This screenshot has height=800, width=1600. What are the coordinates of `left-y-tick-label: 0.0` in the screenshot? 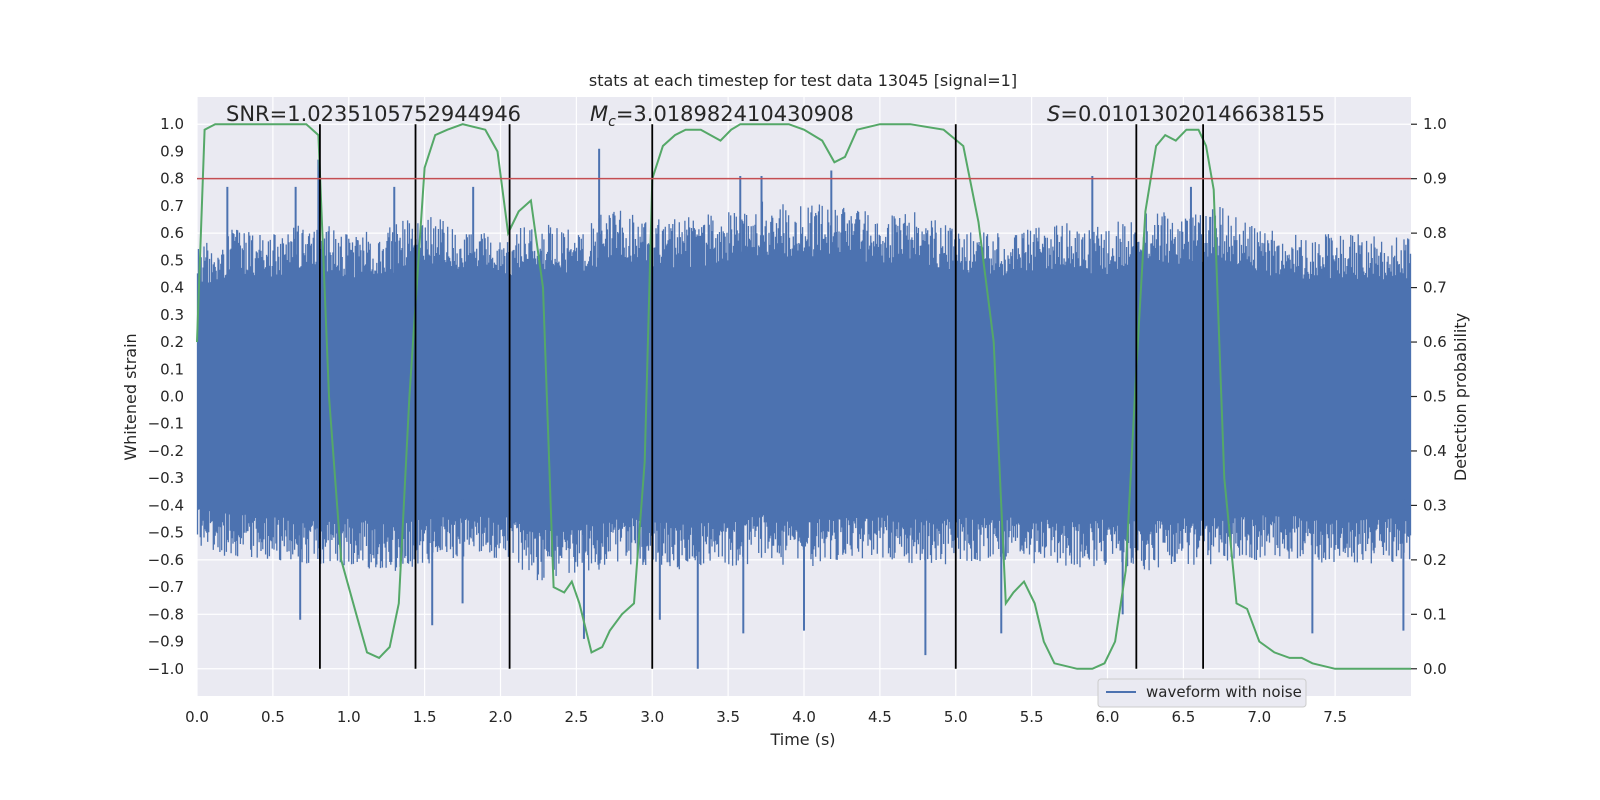 It's located at (172, 397).